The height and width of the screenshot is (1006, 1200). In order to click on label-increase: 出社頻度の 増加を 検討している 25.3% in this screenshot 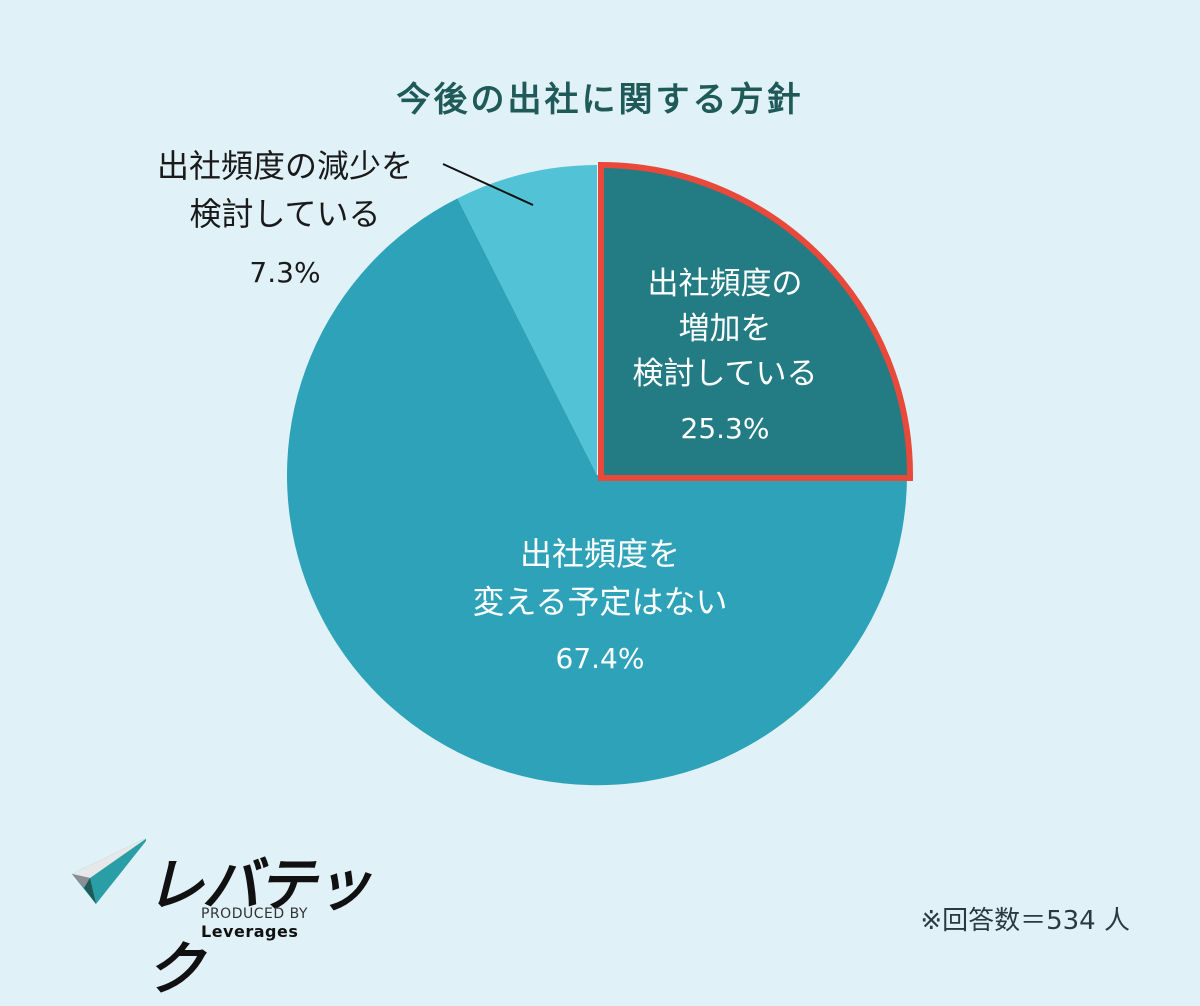, I will do `click(725, 355)`.